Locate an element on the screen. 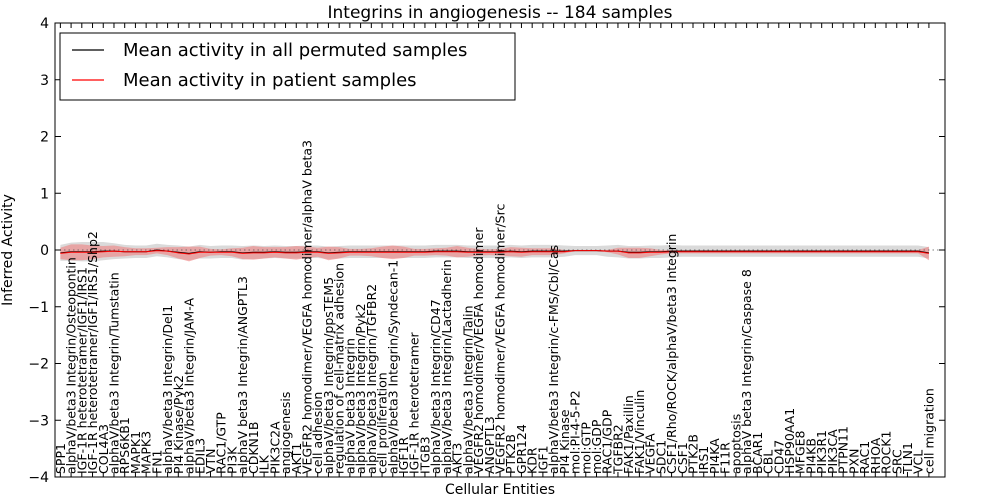  x-tick-label: VEGFR2 homodimer/VEGFA homodimer/Src is located at coordinates (500, 339).